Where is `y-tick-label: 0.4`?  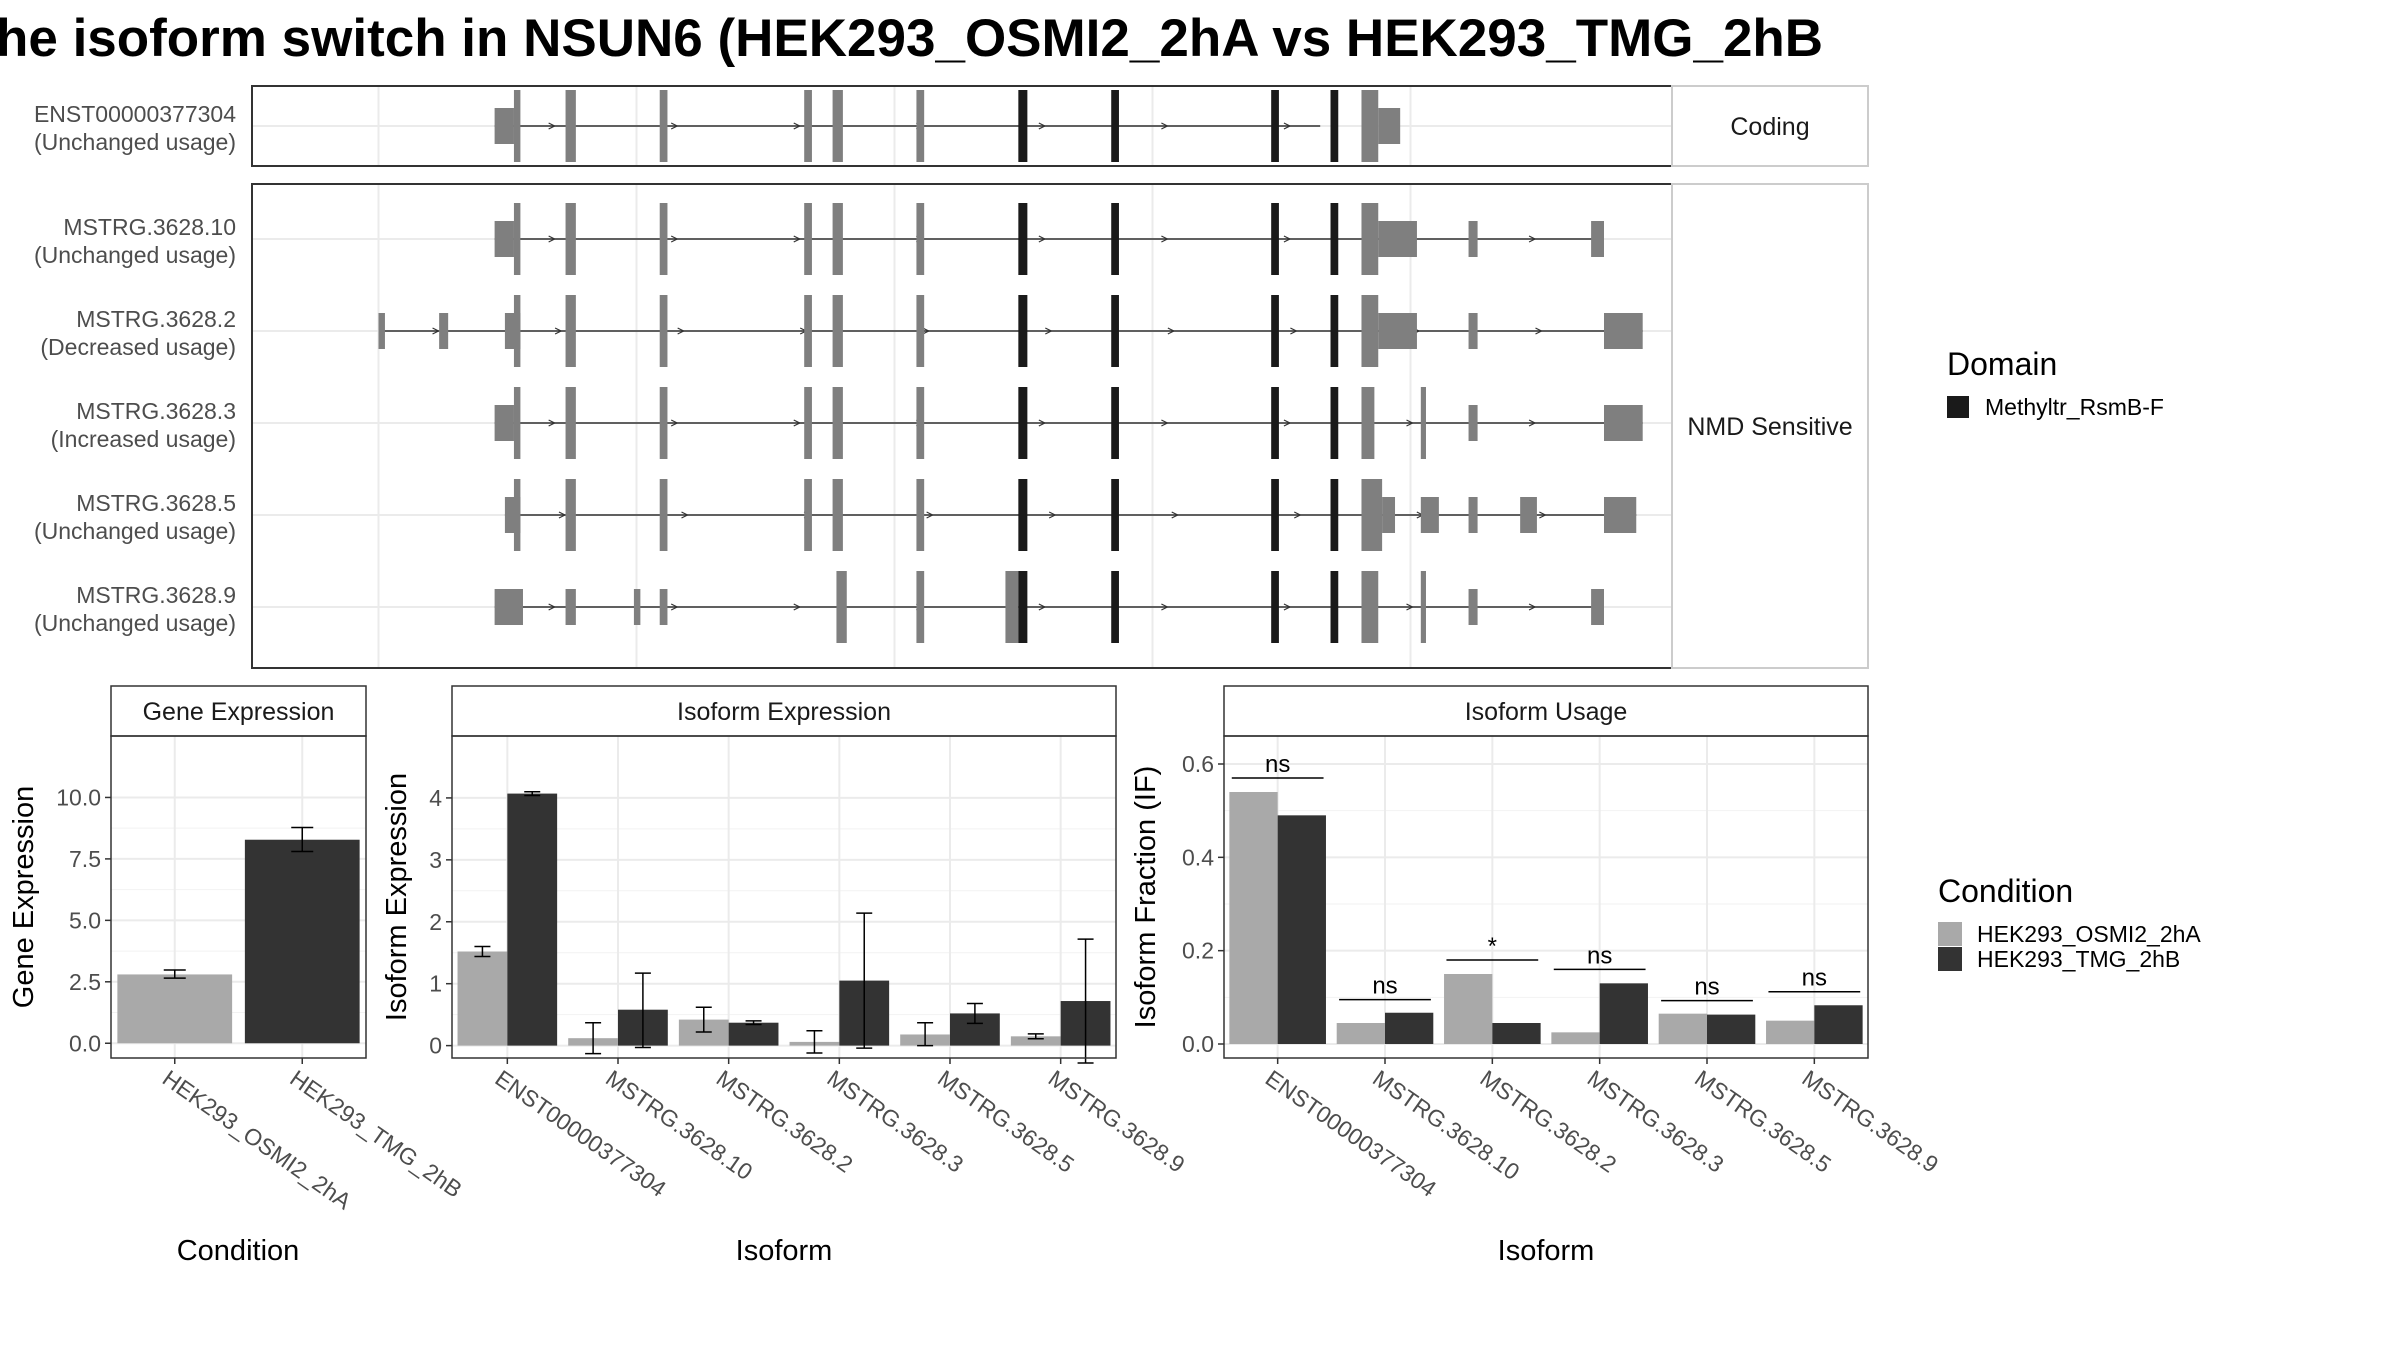 y-tick-label: 0.4 is located at coordinates (1198, 857).